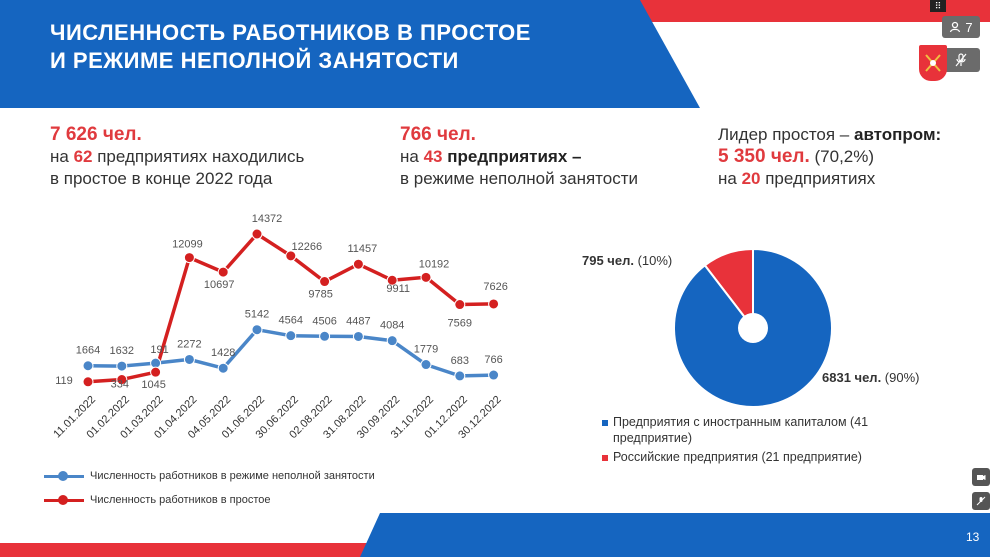 This screenshot has width=990, height=557. Describe the element at coordinates (62, 156) in the screenshot. I see `stat-idle-prefix: на` at that location.